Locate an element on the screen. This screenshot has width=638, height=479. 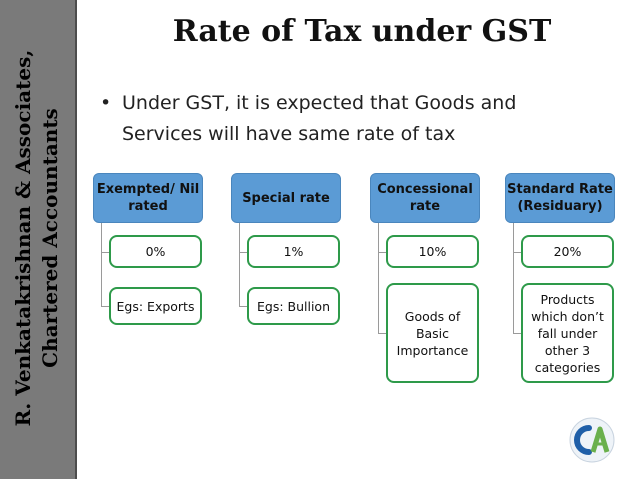
firm-name-line: R. Venkatakrishnan & Associates, is located at coordinates (23, 238).